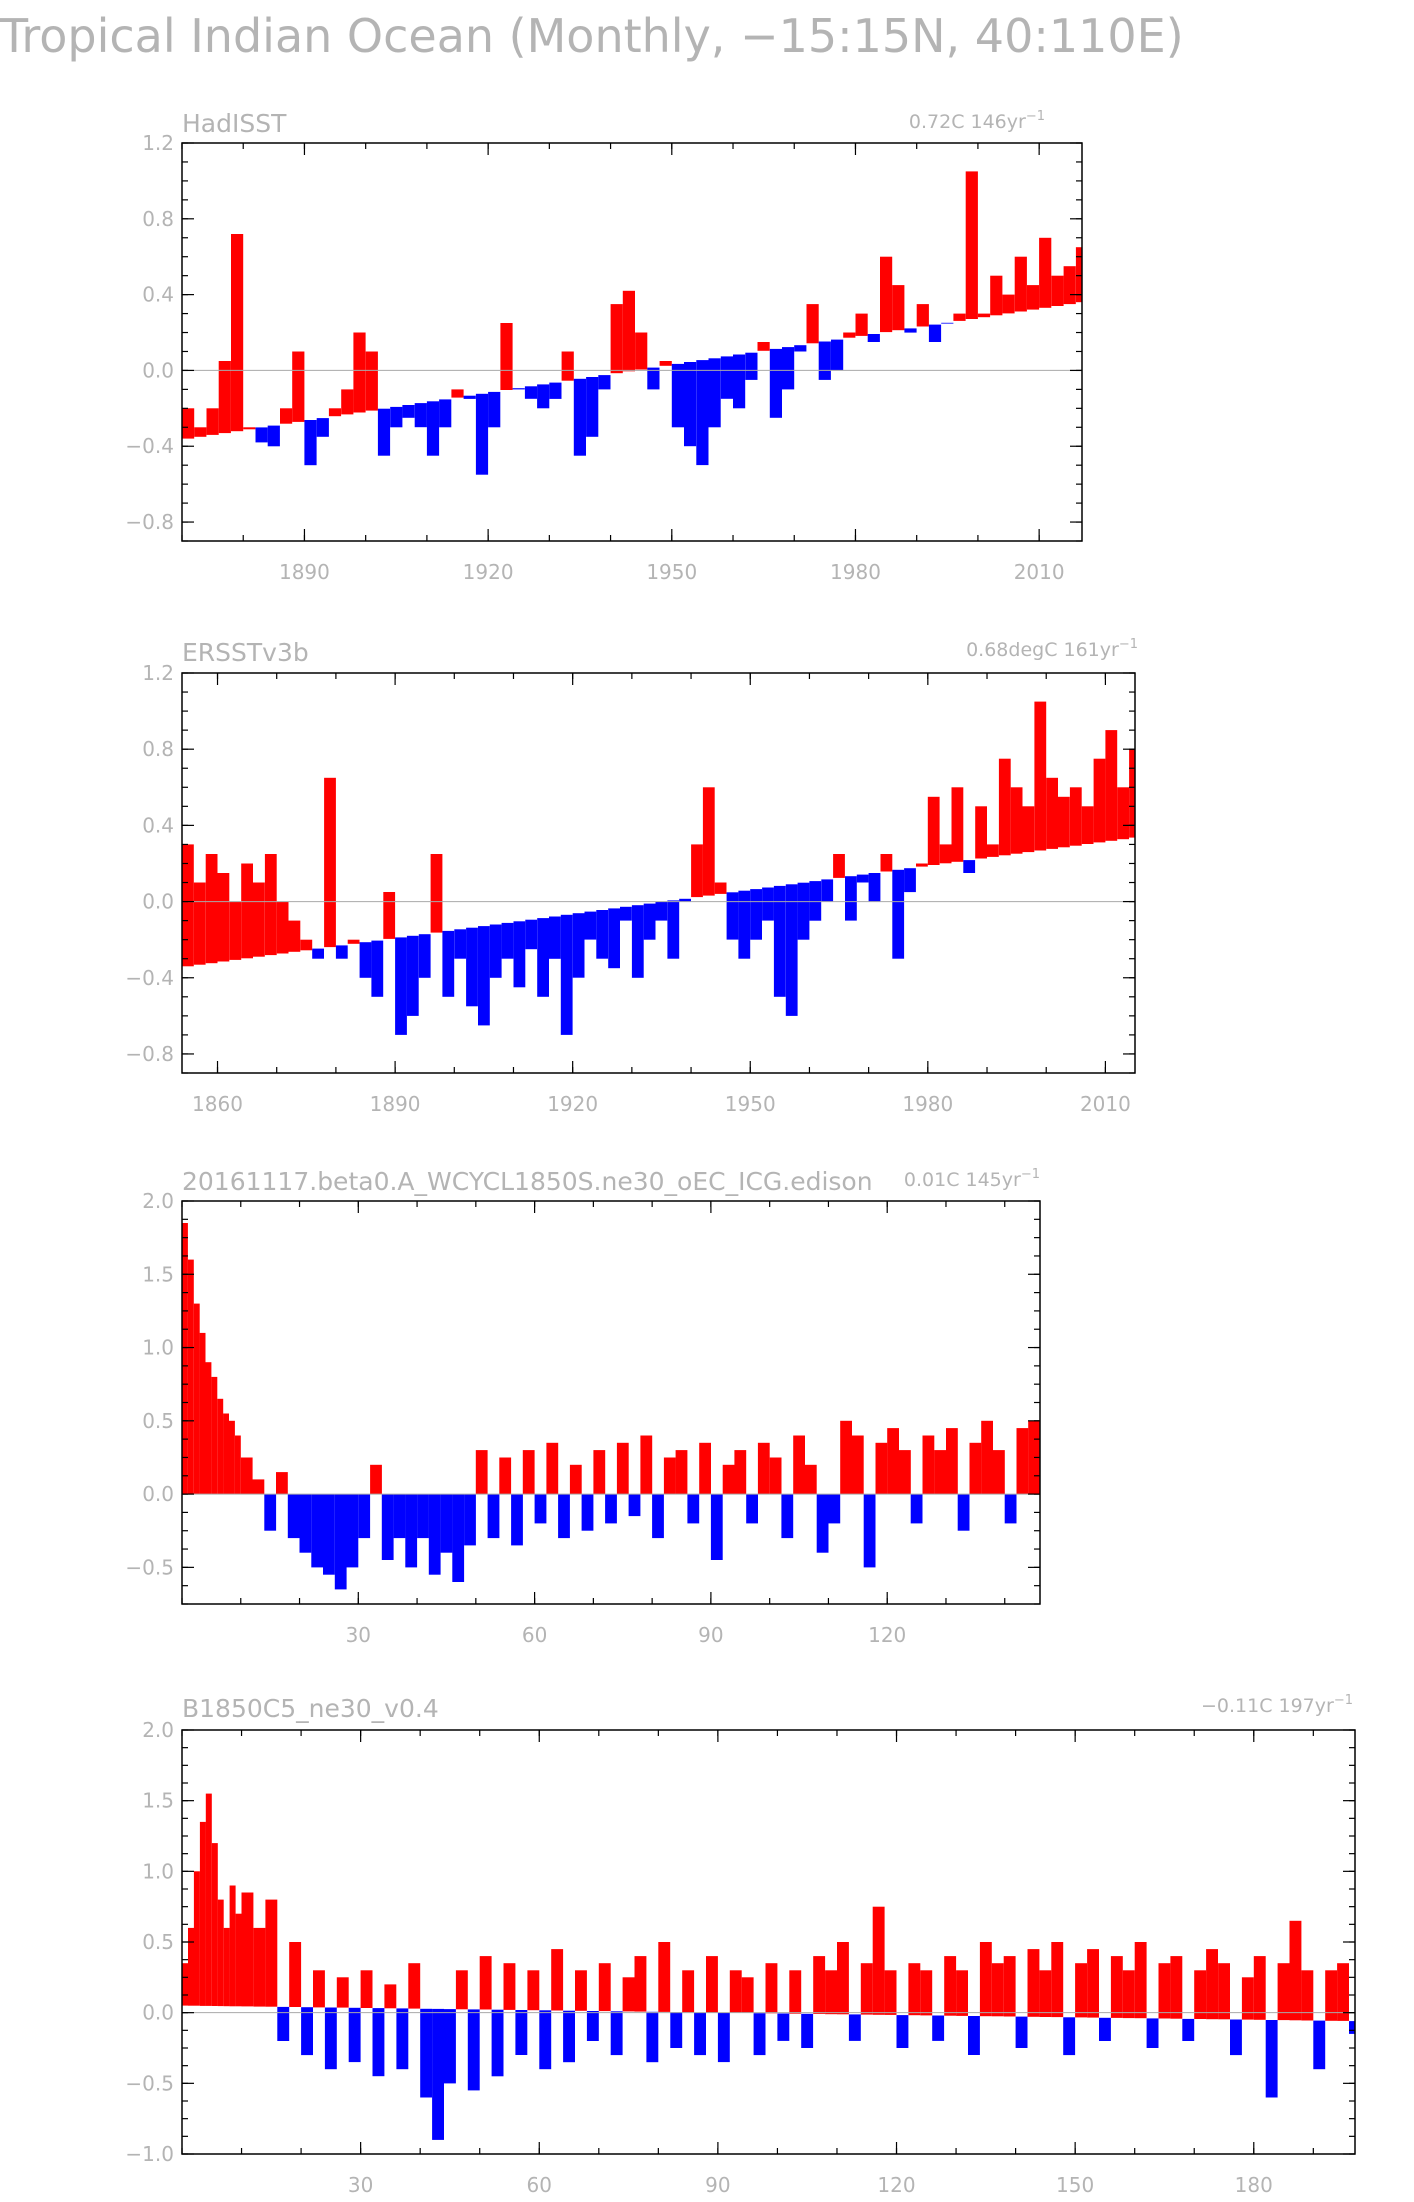 This screenshot has width=1414, height=2202. What do you see at coordinates (1105, 1104) in the screenshot?
I see `x-tick-label: 2010` at bounding box center [1105, 1104].